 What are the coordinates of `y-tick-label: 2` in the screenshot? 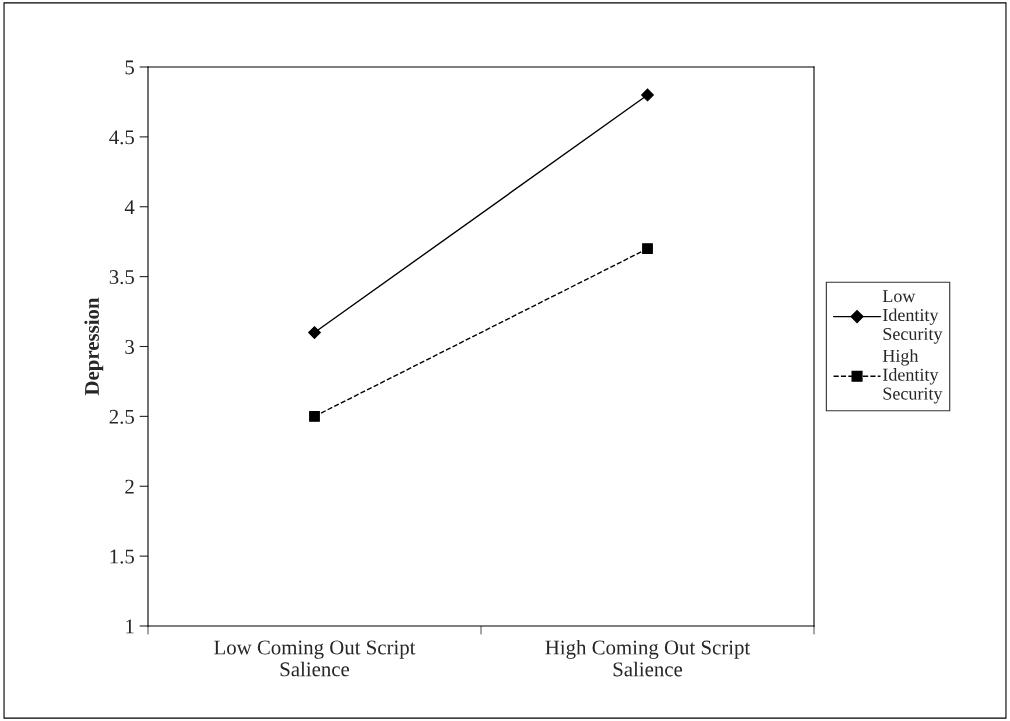 It's located at (129, 486).